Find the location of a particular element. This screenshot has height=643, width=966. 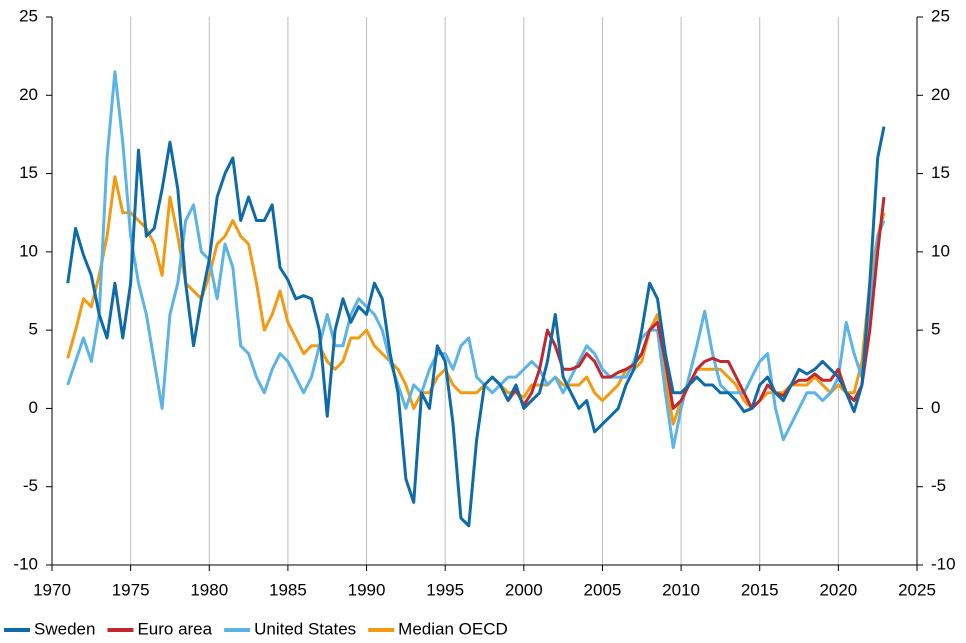

x-tick-label: 2015 is located at coordinates (760, 589).